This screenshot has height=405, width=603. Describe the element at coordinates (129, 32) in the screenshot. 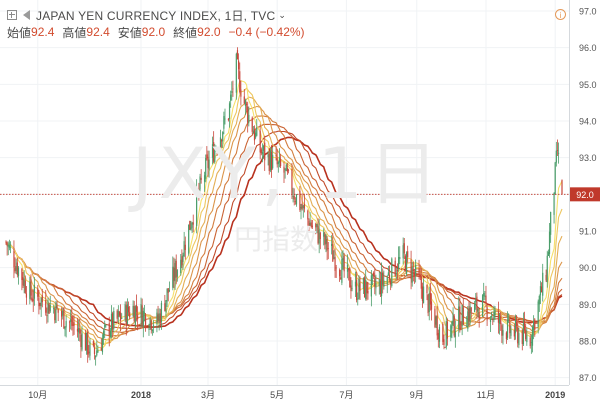

I see `low-label: 安値` at that location.